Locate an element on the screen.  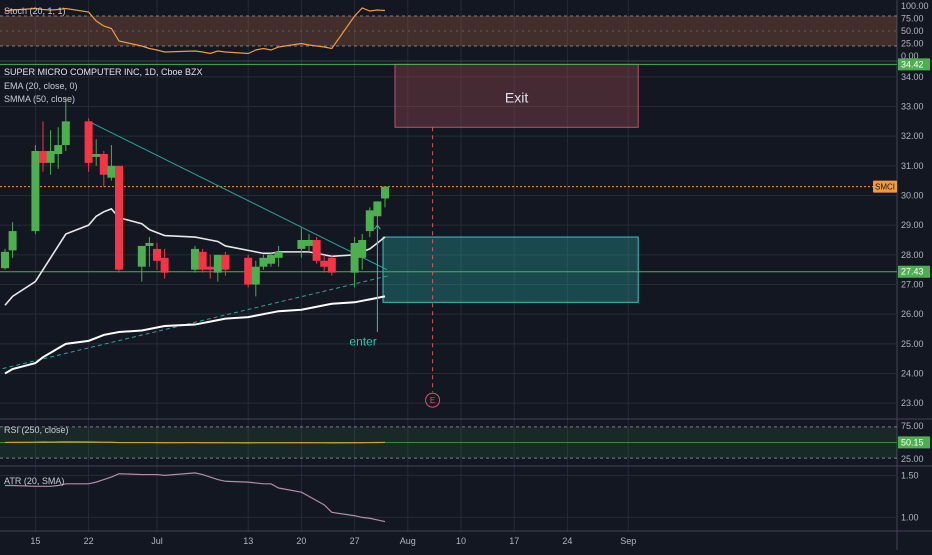
atr-tick-label: 1.00 is located at coordinates (910, 517).